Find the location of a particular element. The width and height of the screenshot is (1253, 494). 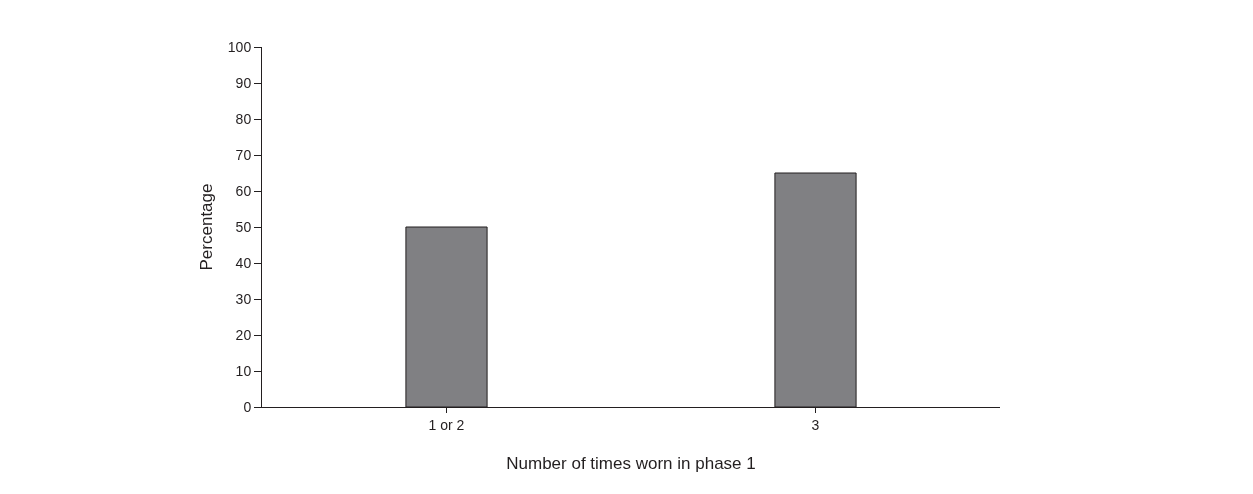

y-tick-label: 0 is located at coordinates (247, 406).